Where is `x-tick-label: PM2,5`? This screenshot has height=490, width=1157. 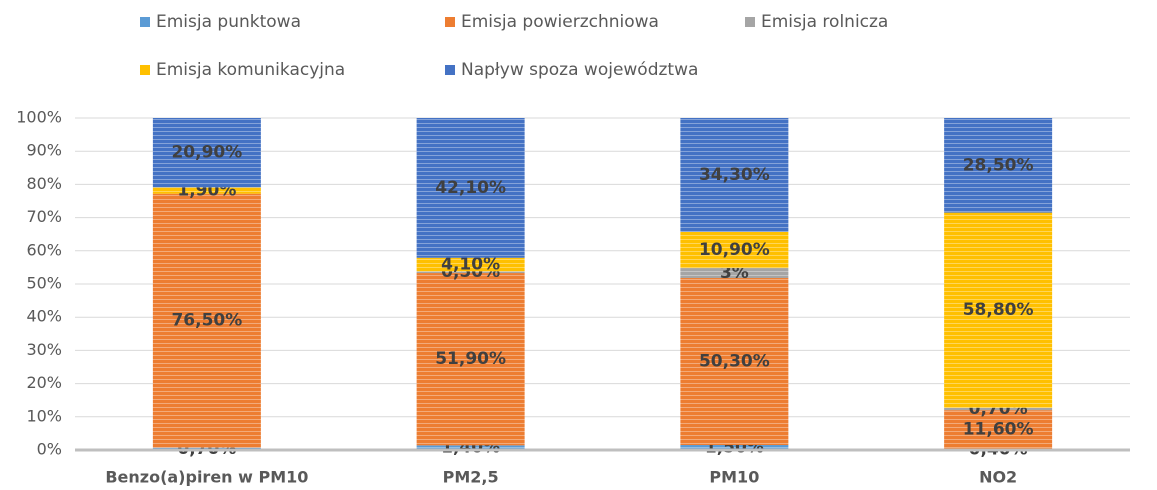 x-tick-label: PM2,5 is located at coordinates (471, 477).